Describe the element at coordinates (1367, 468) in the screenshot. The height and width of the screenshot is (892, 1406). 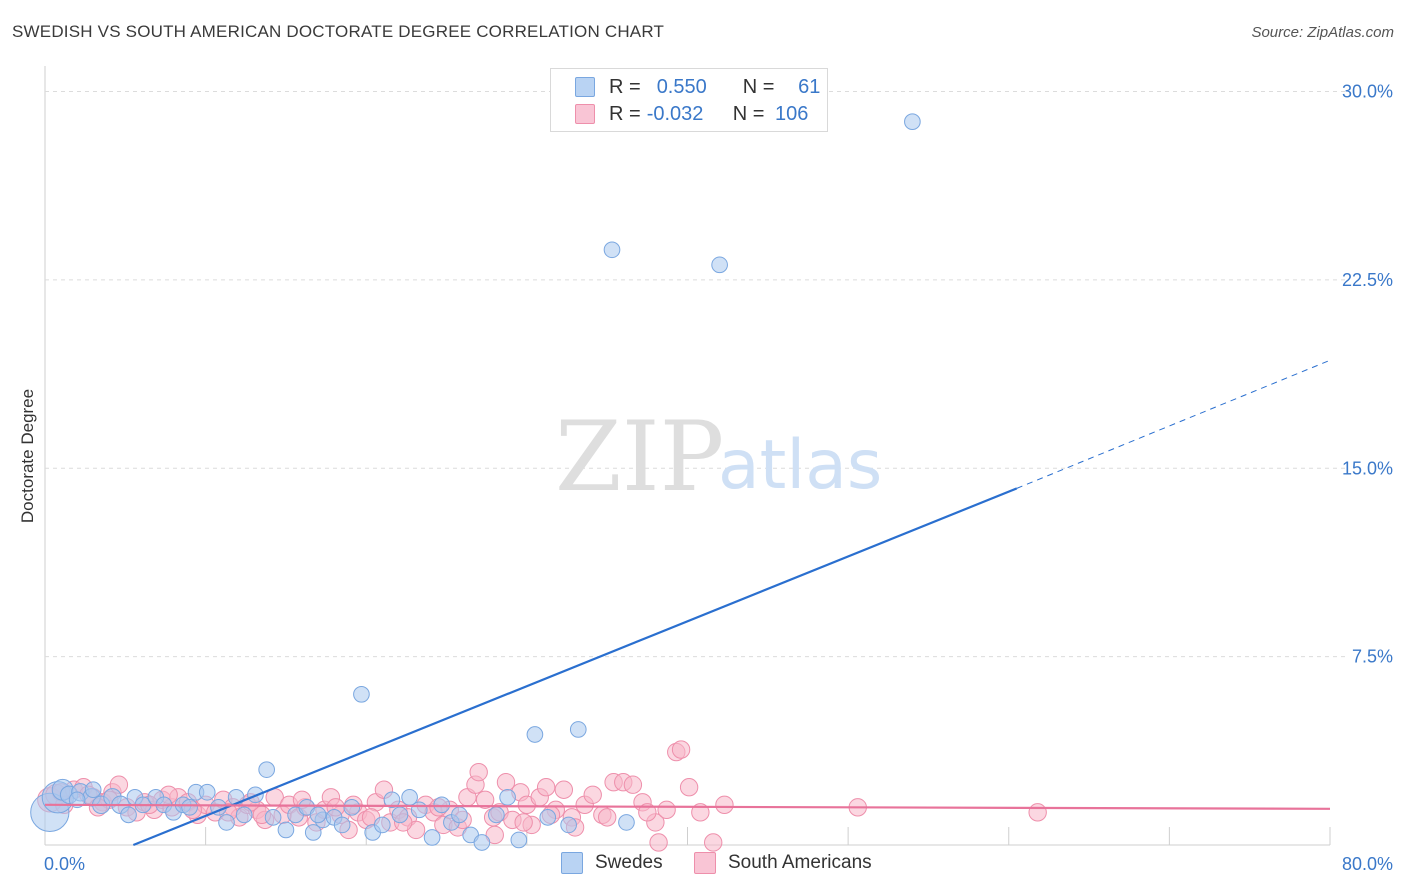
I see `y-tick-label: 15.0%` at that location.